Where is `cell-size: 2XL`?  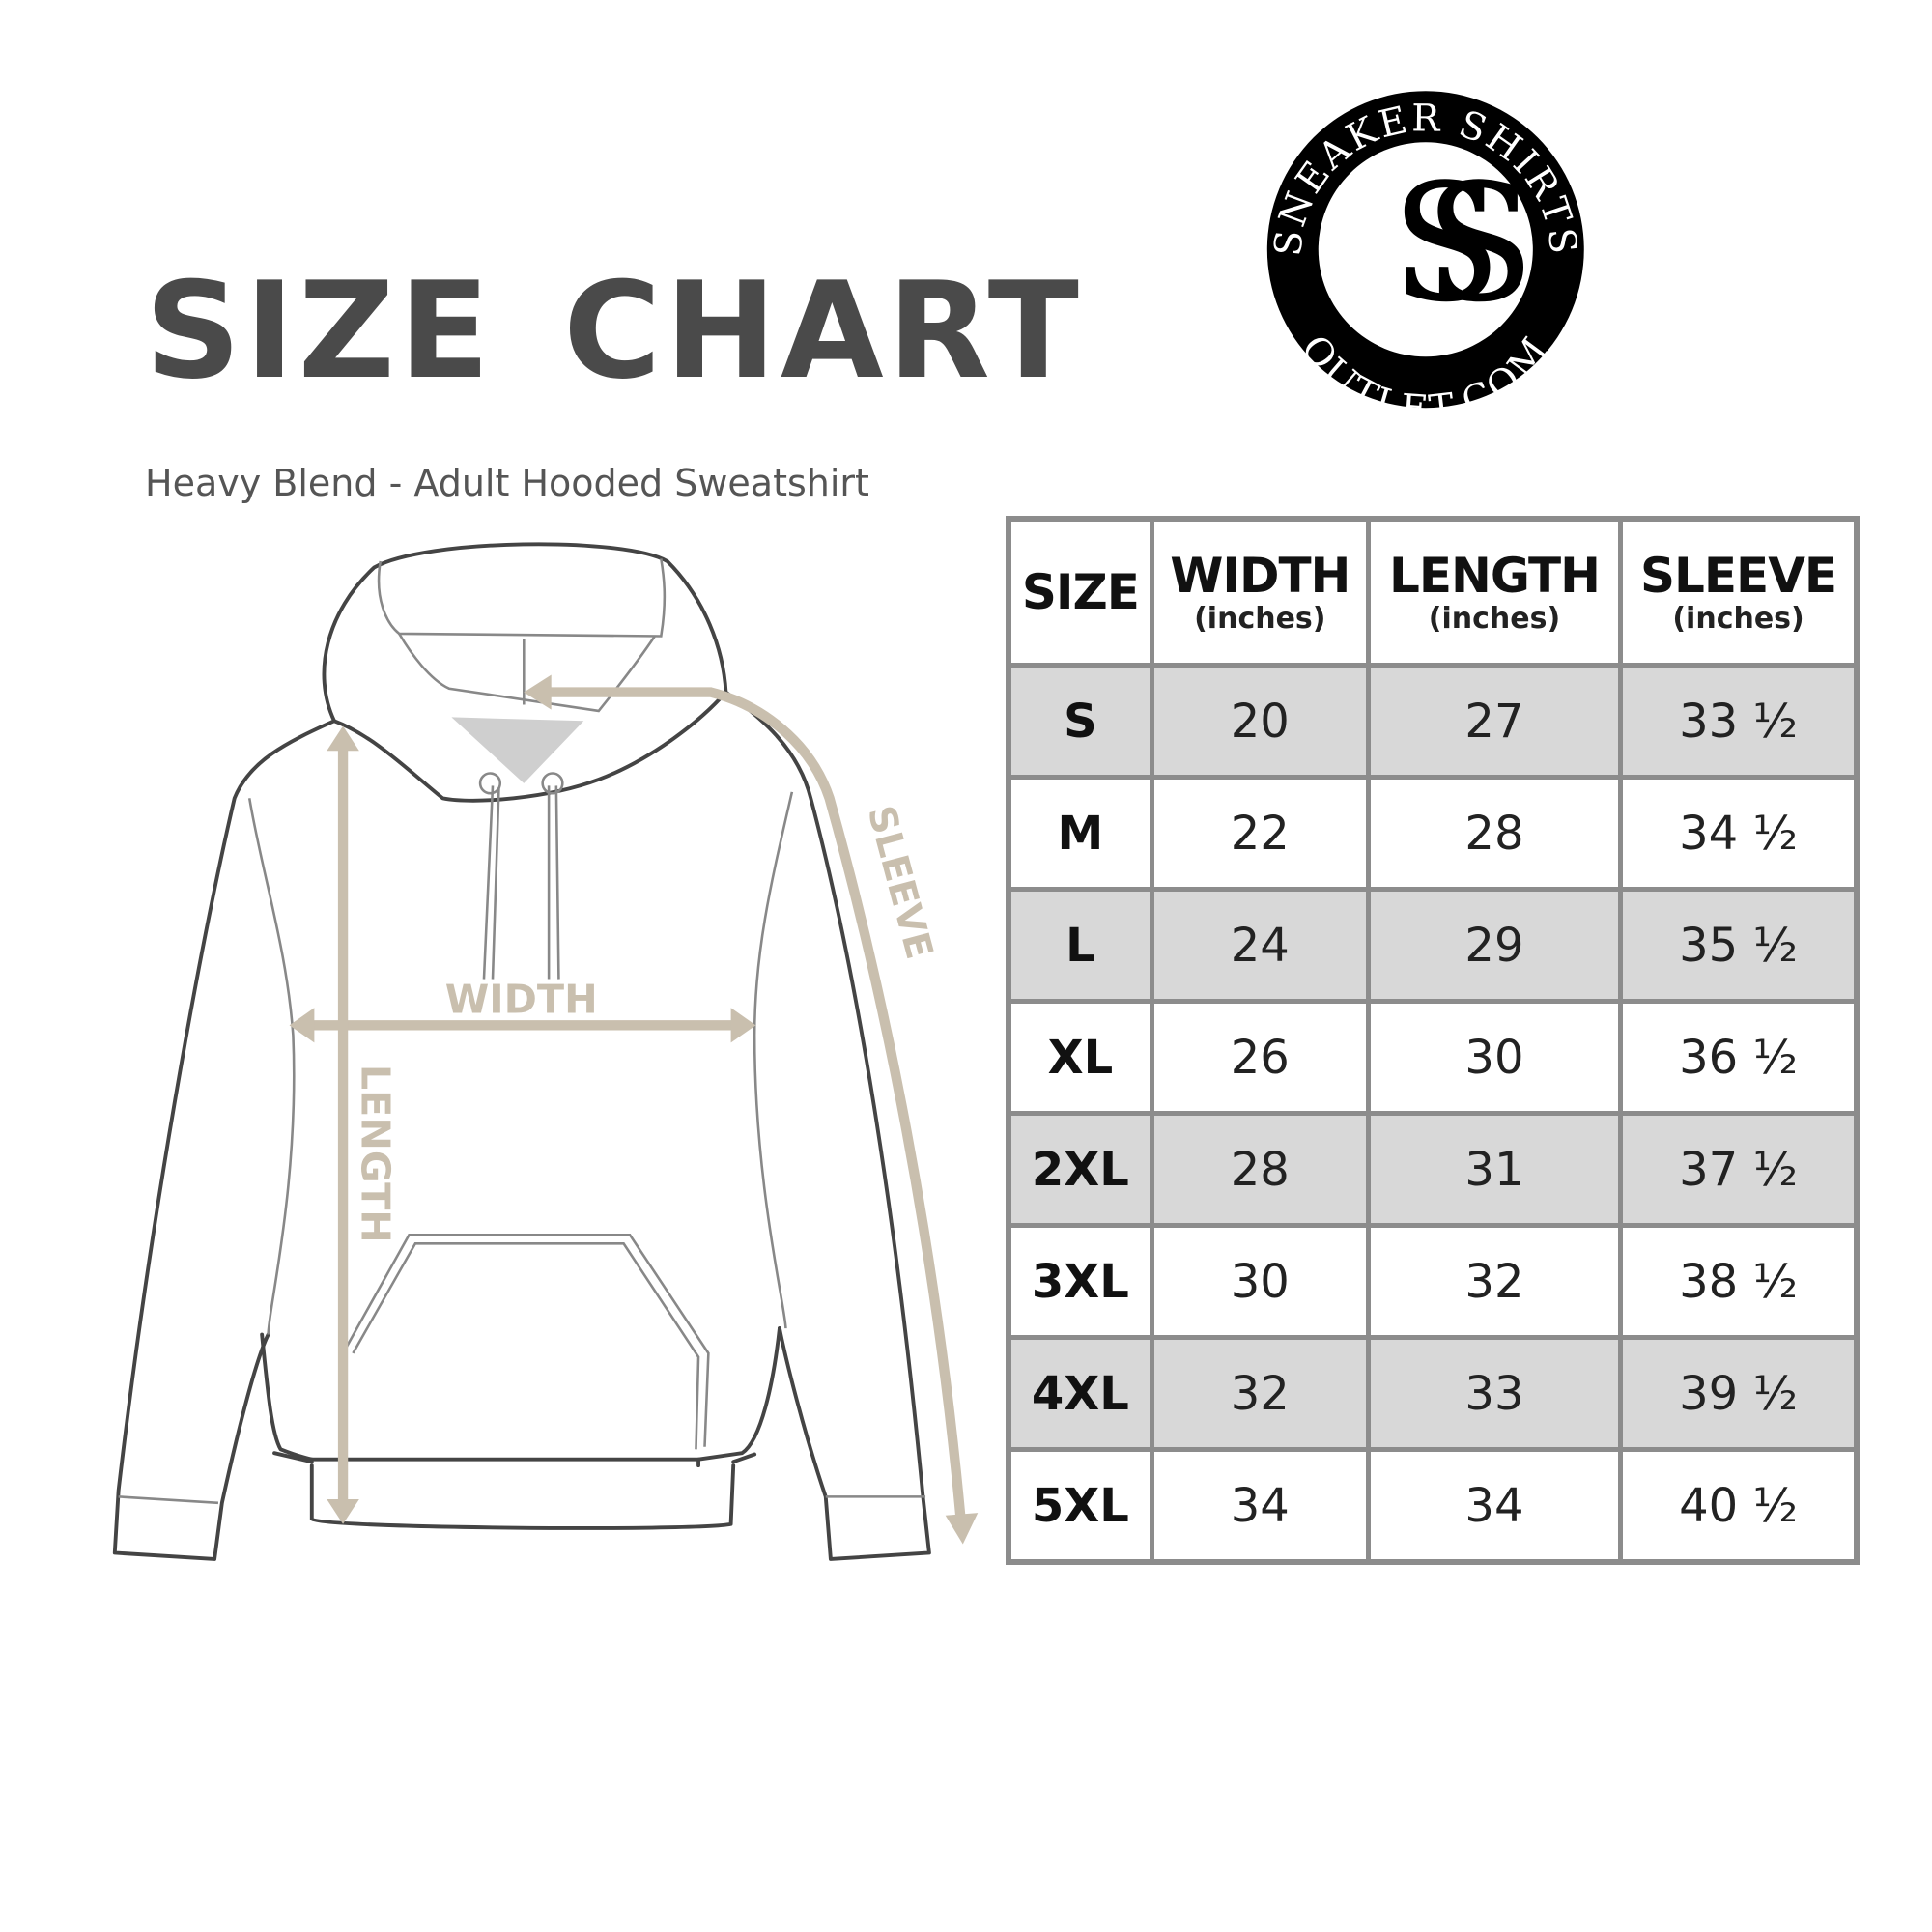
cell-size: 2XL is located at coordinates (1080, 1169).